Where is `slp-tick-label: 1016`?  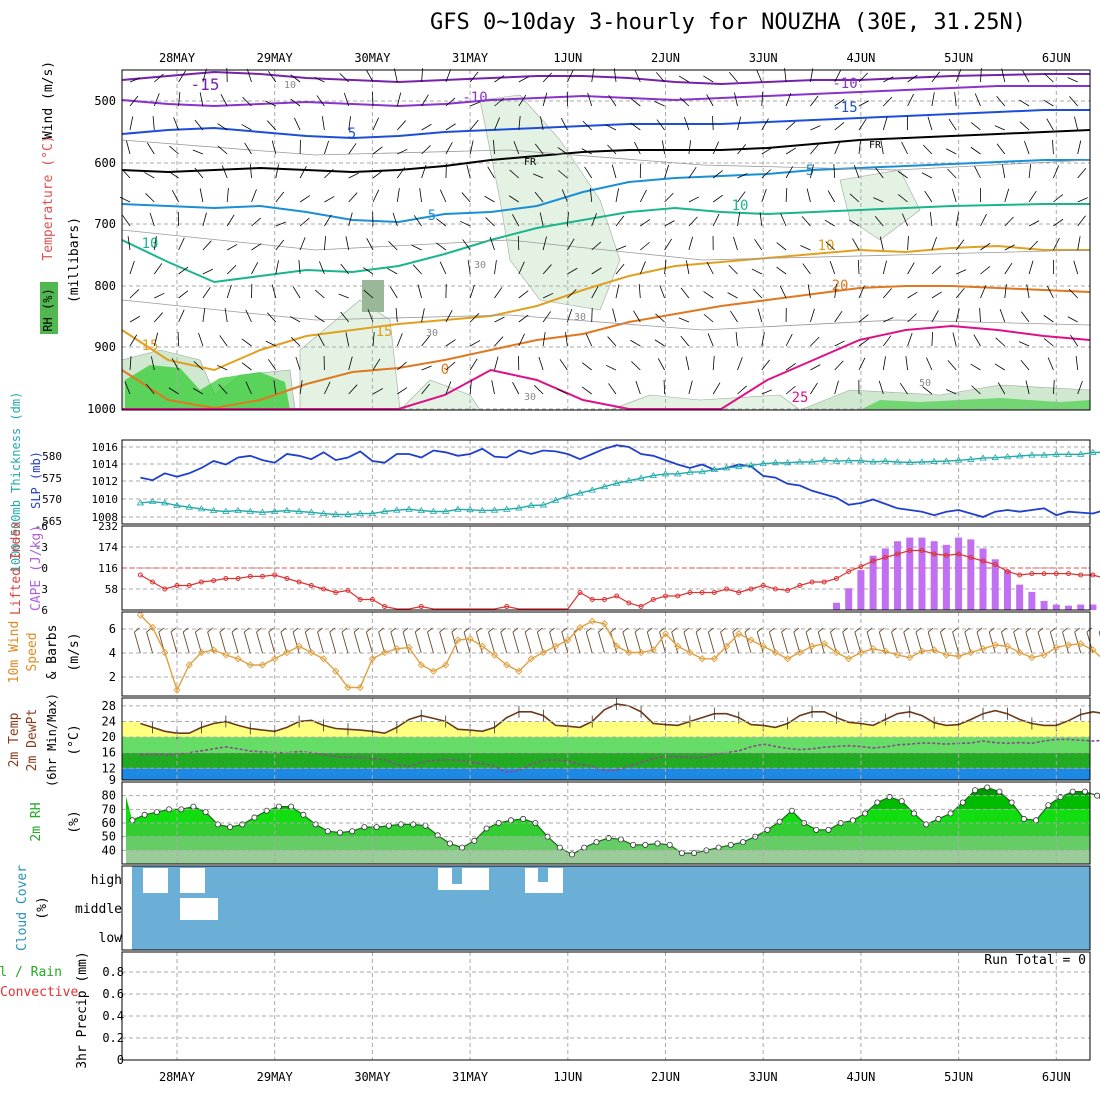
slp-tick-label: 1016 is located at coordinates (105, 447).